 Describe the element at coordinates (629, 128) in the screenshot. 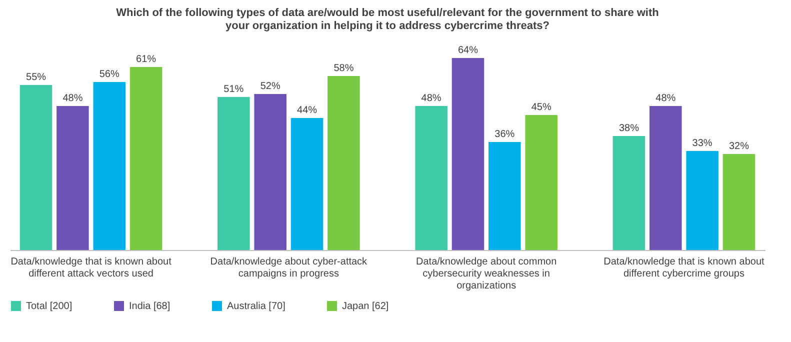

I see `data-label: 38%` at that location.